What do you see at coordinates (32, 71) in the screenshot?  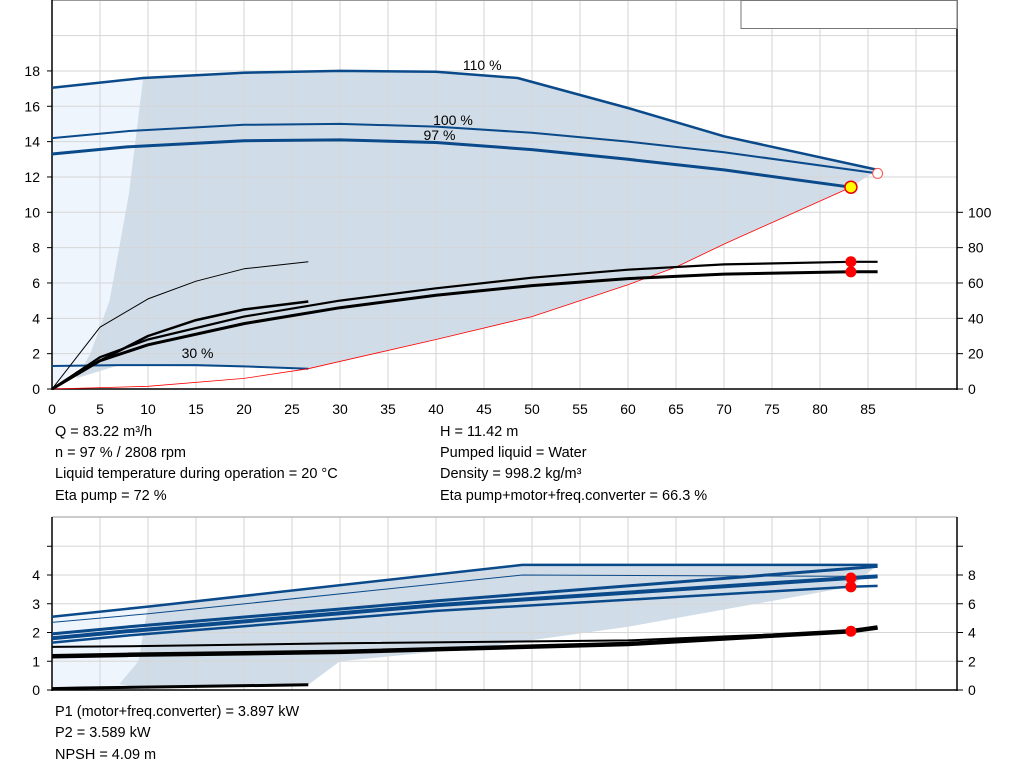 I see `y-tick-label: 18` at bounding box center [32, 71].